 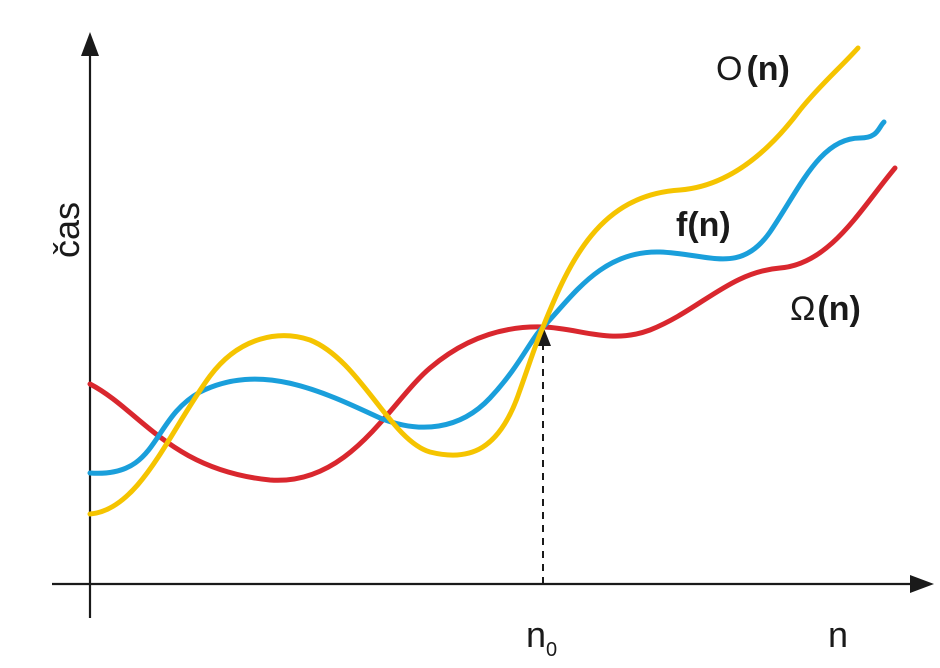 What do you see at coordinates (90, 44) in the screenshot?
I see `y-axis-arrow` at bounding box center [90, 44].